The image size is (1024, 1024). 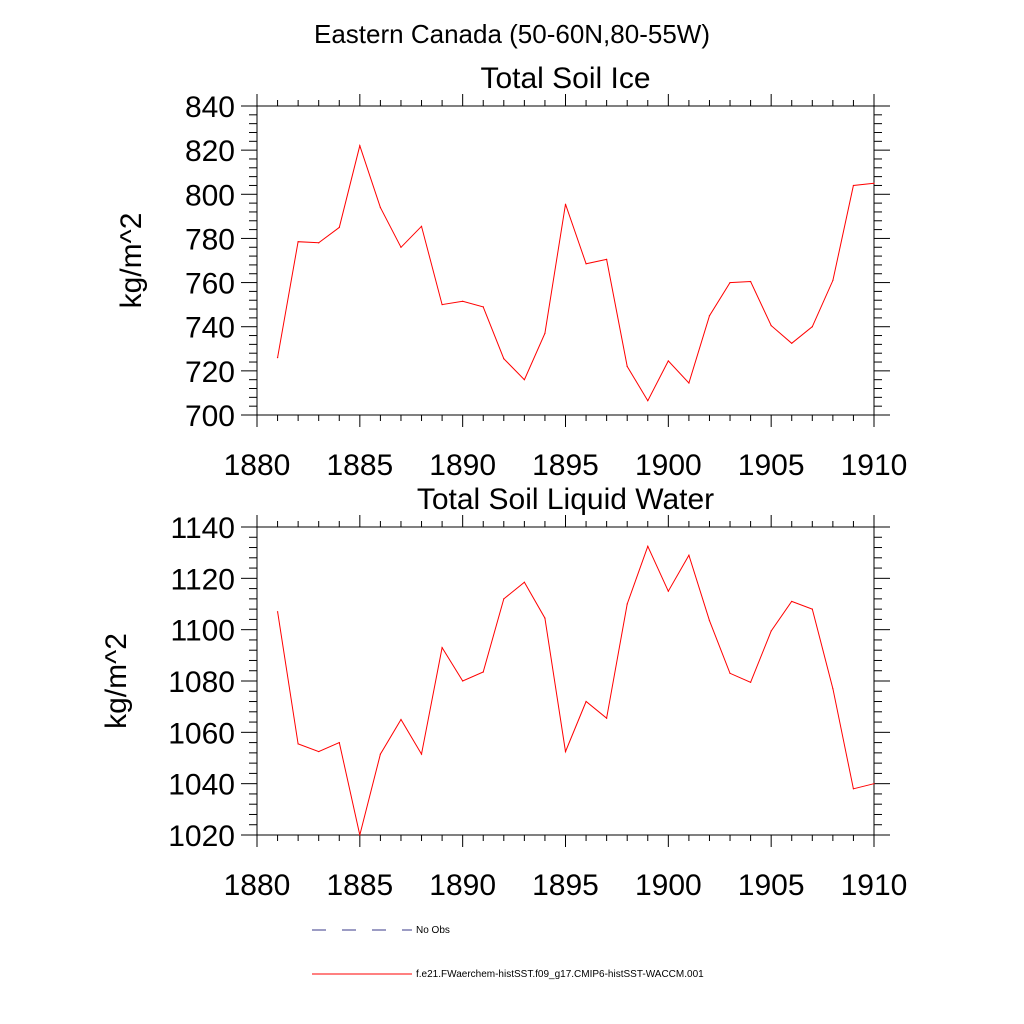 What do you see at coordinates (202, 579) in the screenshot?
I see `y-tick-label: 1120` at bounding box center [202, 579].